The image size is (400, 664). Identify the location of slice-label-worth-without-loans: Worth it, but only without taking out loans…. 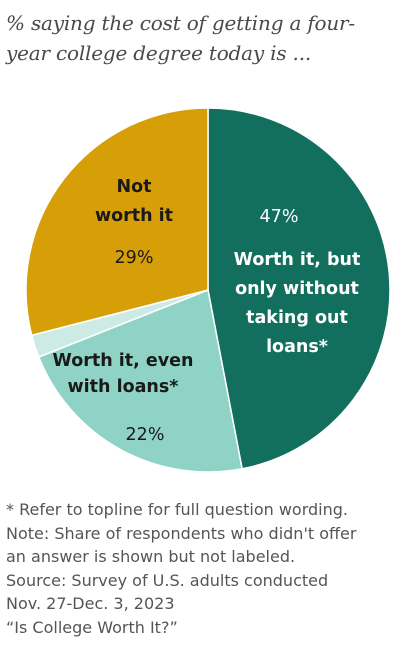
(297, 303).